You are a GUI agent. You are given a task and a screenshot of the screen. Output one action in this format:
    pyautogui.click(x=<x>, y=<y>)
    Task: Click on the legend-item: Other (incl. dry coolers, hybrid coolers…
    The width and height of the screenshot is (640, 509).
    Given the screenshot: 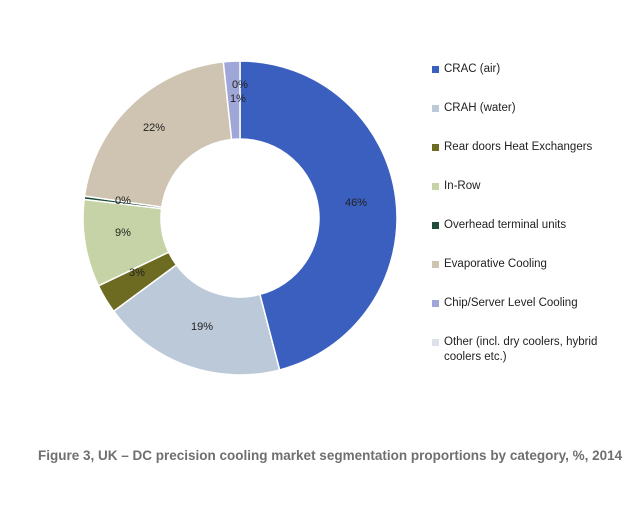 What is the action you would take?
    pyautogui.click(x=532, y=350)
    